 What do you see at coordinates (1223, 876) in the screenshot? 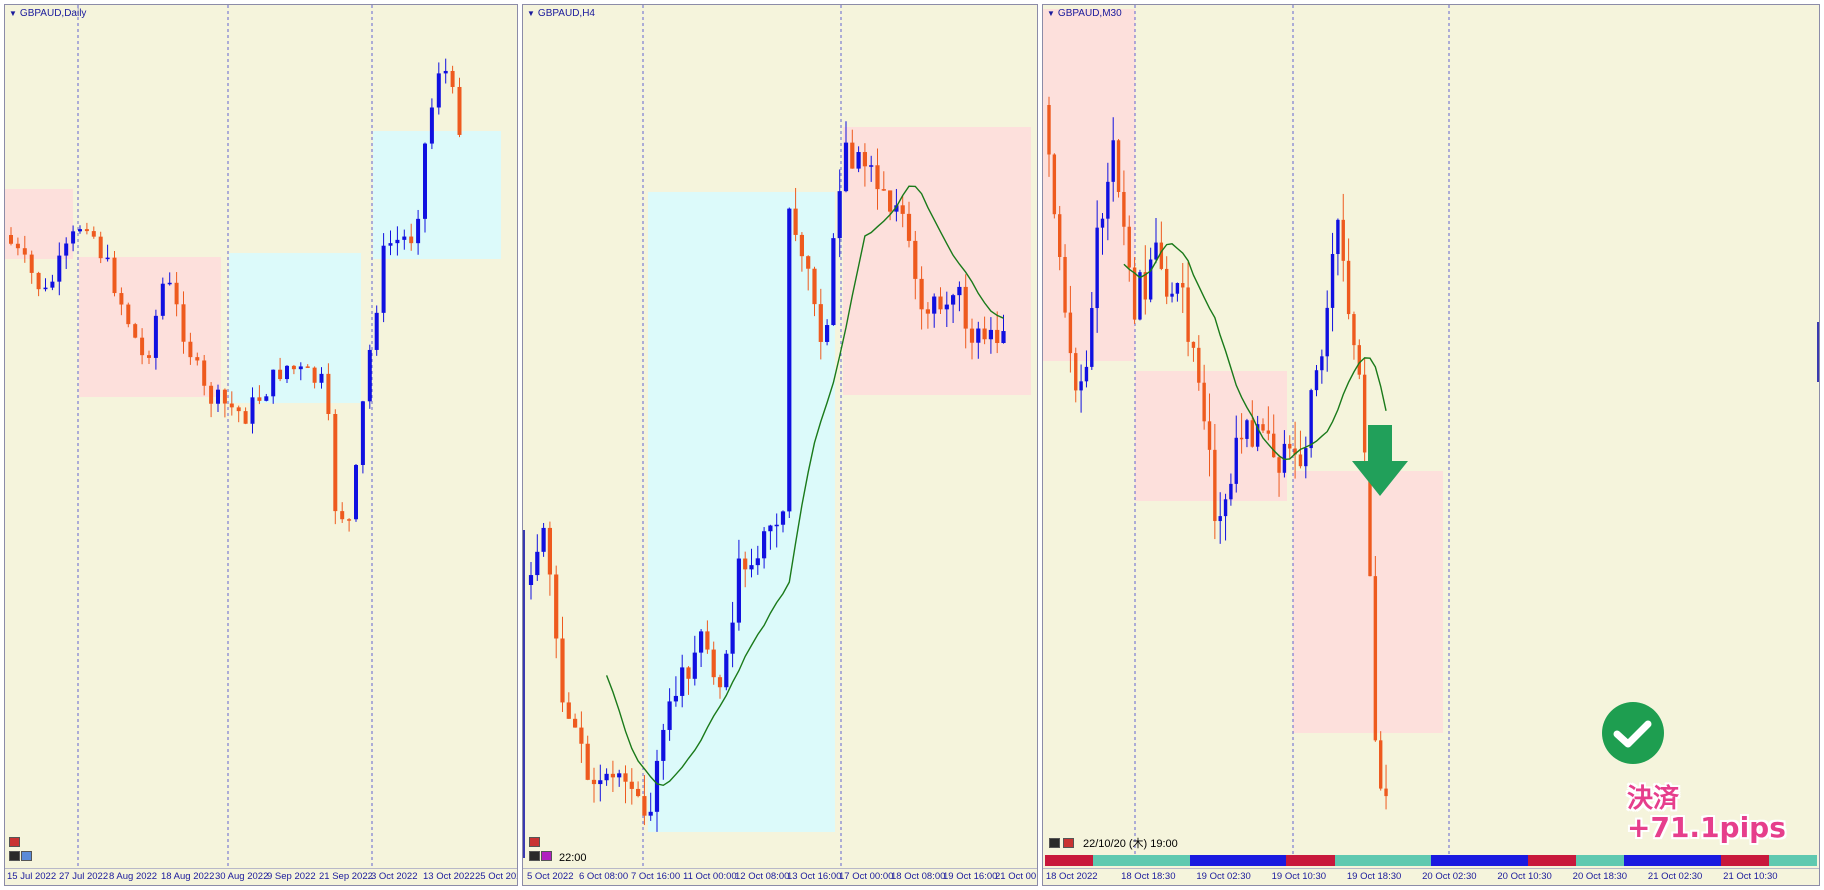
I see `date-tick-label: 19 Oct 02:30` at bounding box center [1223, 876].